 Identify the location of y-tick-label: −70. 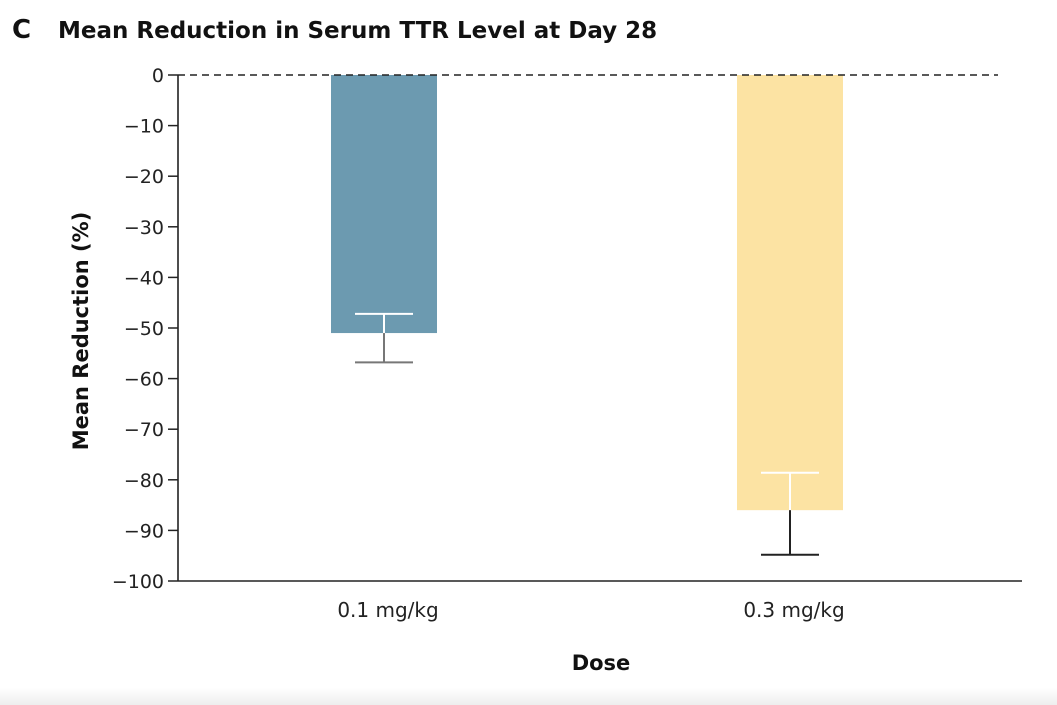
(144, 430).